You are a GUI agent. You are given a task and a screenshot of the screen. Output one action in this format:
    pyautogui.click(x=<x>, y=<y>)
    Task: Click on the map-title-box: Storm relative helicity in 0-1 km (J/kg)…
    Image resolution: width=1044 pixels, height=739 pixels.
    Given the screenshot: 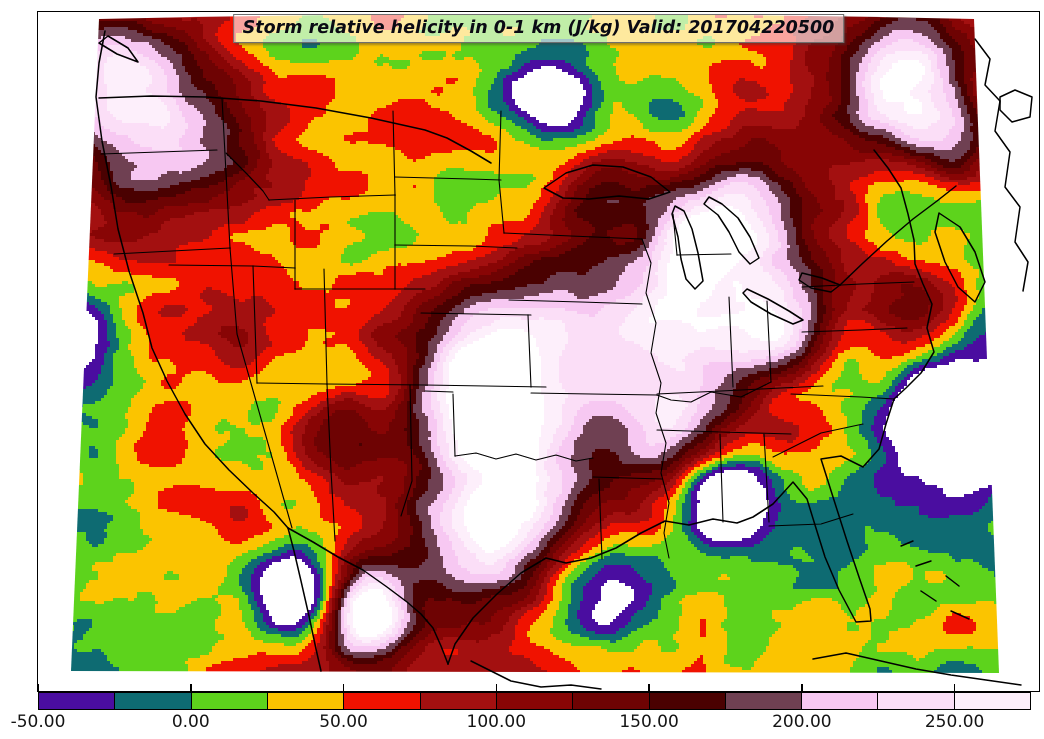 What is the action you would take?
    pyautogui.click(x=538, y=28)
    